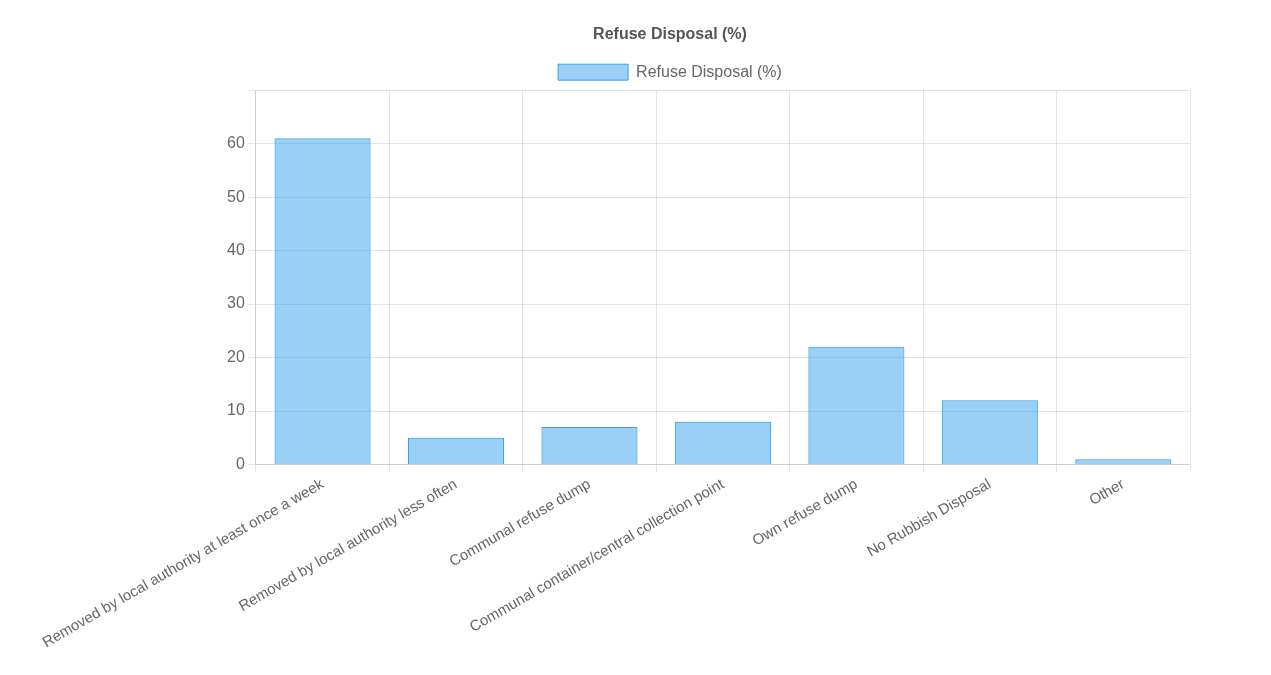 Image resolution: width=1271 pixels, height=675 pixels. What do you see at coordinates (1106, 491) in the screenshot?
I see `x-tick-label: Other` at bounding box center [1106, 491].